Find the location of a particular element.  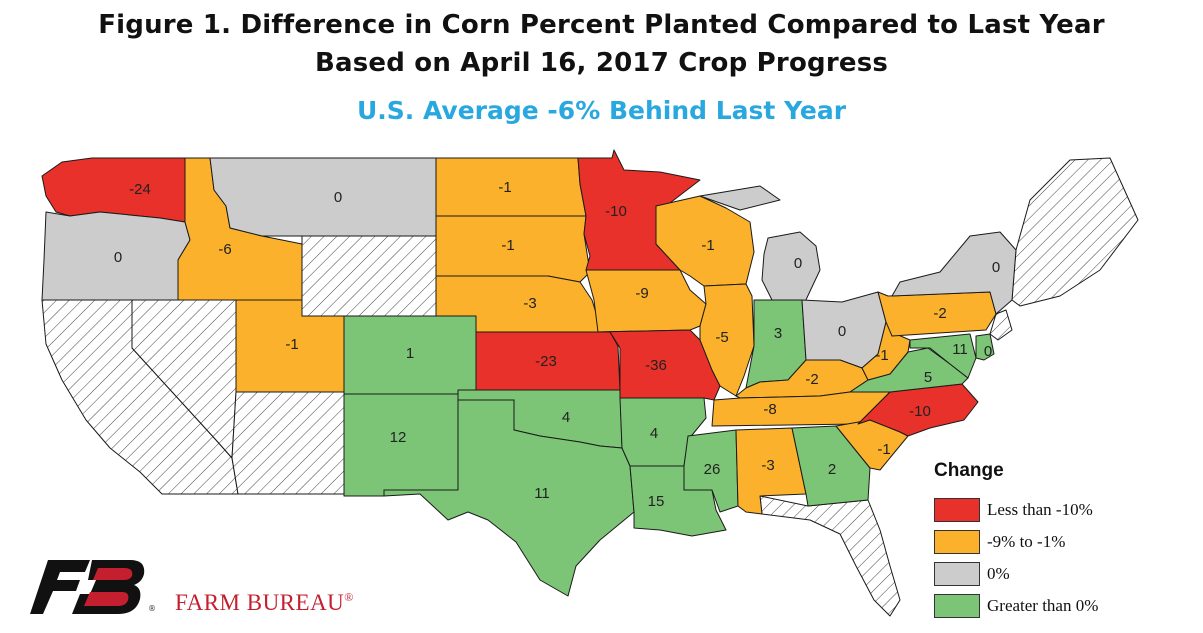

state-value-label-wv: -1 is located at coordinates (881, 355).